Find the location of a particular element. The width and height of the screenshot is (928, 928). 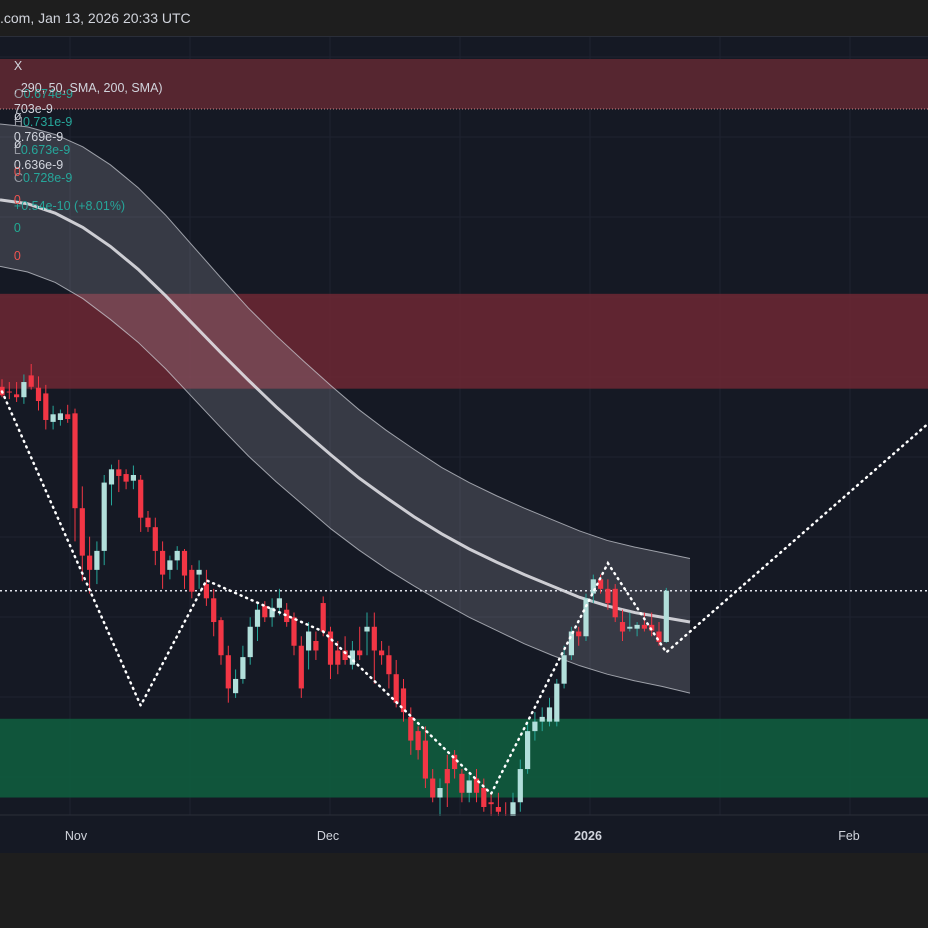

indicator-value-2: ø is located at coordinates (17, 144).